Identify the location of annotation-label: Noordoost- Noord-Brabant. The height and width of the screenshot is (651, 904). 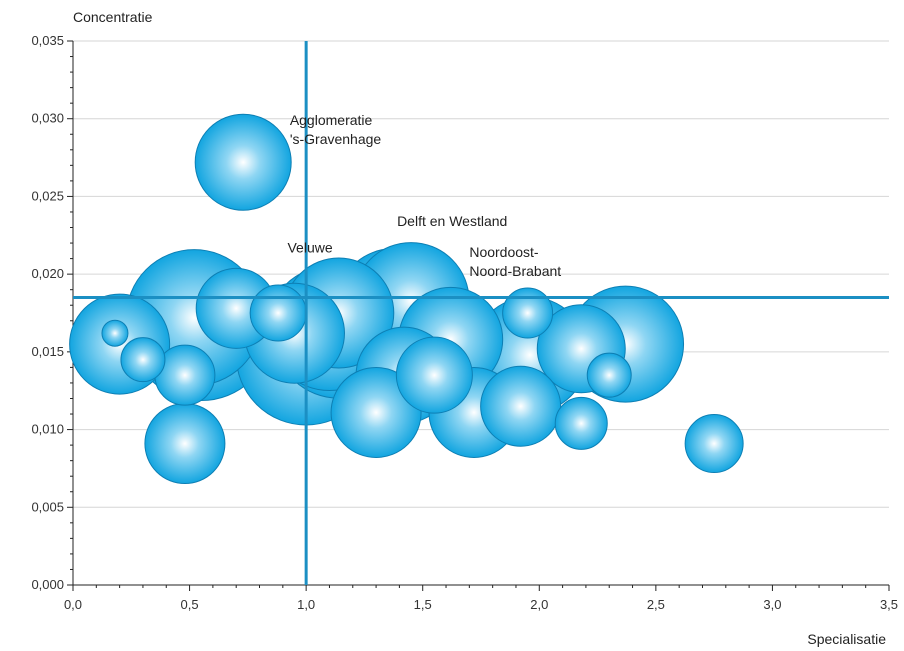
(515, 261).